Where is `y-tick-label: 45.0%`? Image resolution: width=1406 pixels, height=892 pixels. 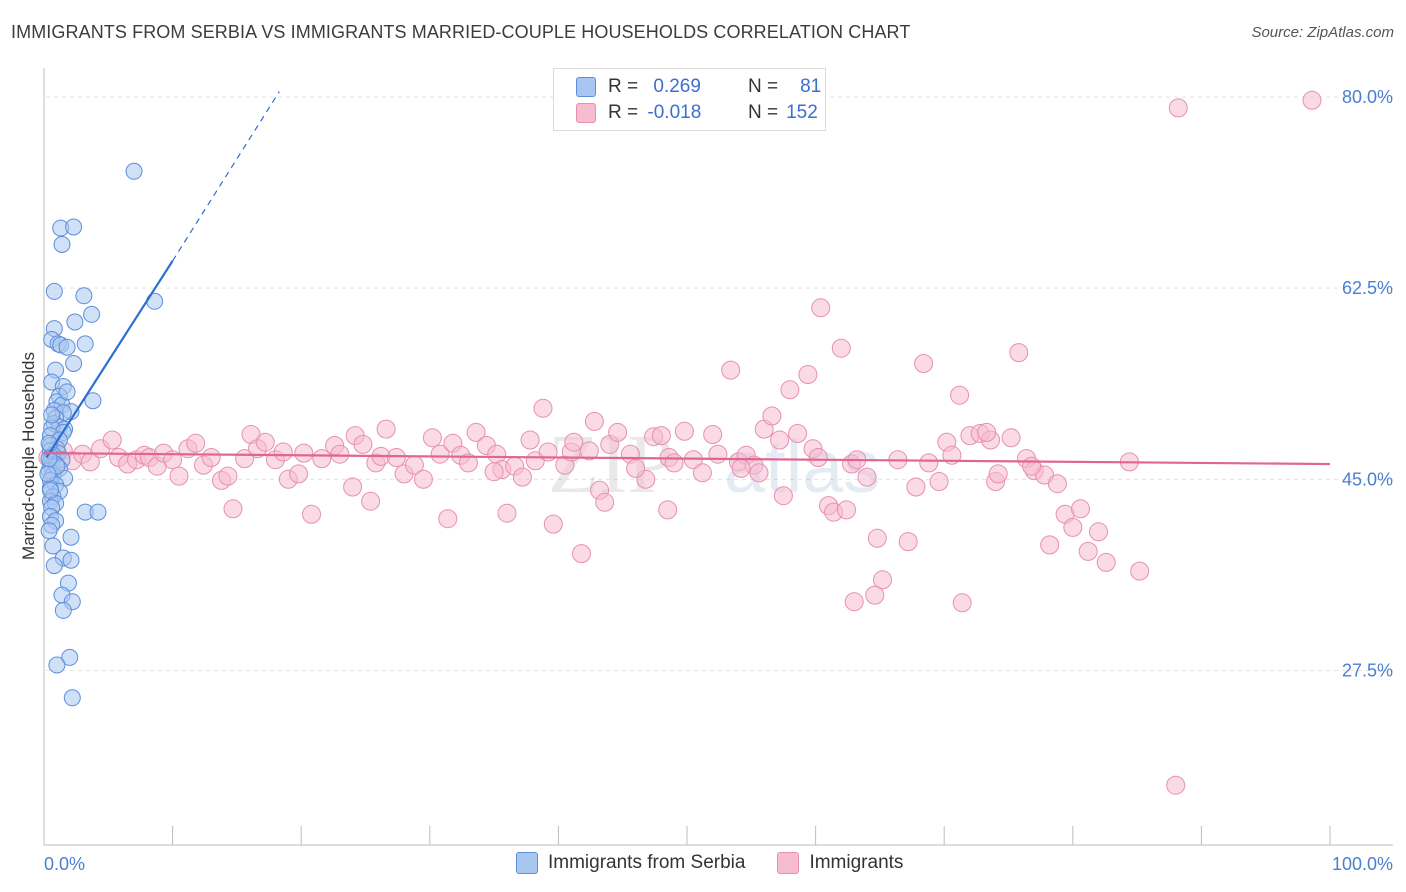
y-tick-label: 45.0% is located at coordinates (1367, 479).